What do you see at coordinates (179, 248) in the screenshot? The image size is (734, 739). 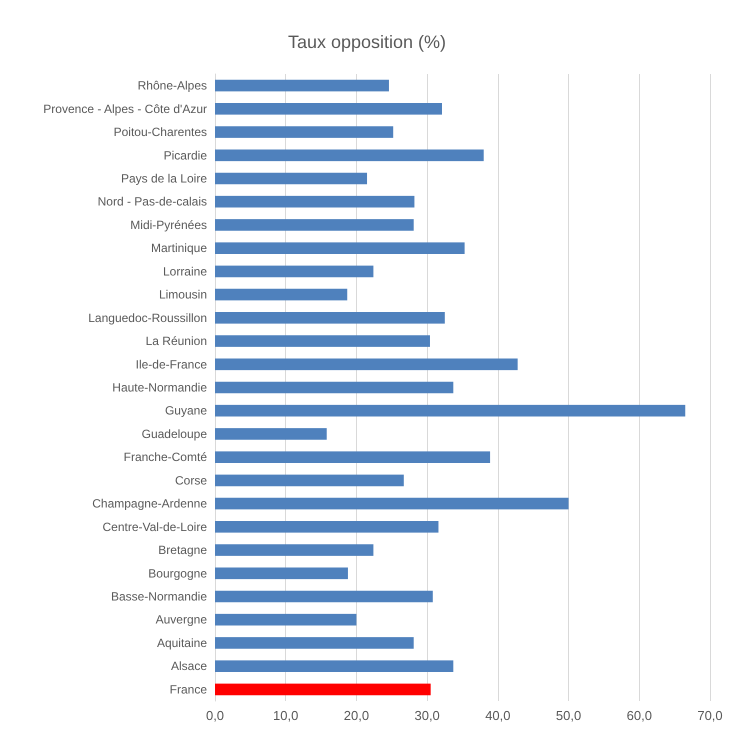 I see `y-tick-label: Martinique` at bounding box center [179, 248].